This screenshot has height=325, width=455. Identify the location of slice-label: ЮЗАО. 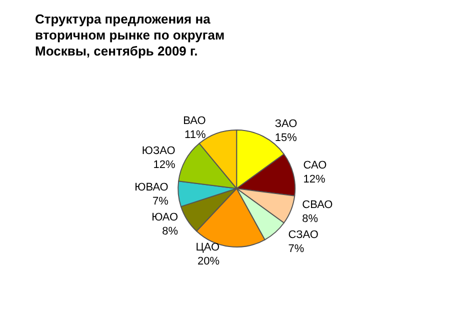
(159, 150).